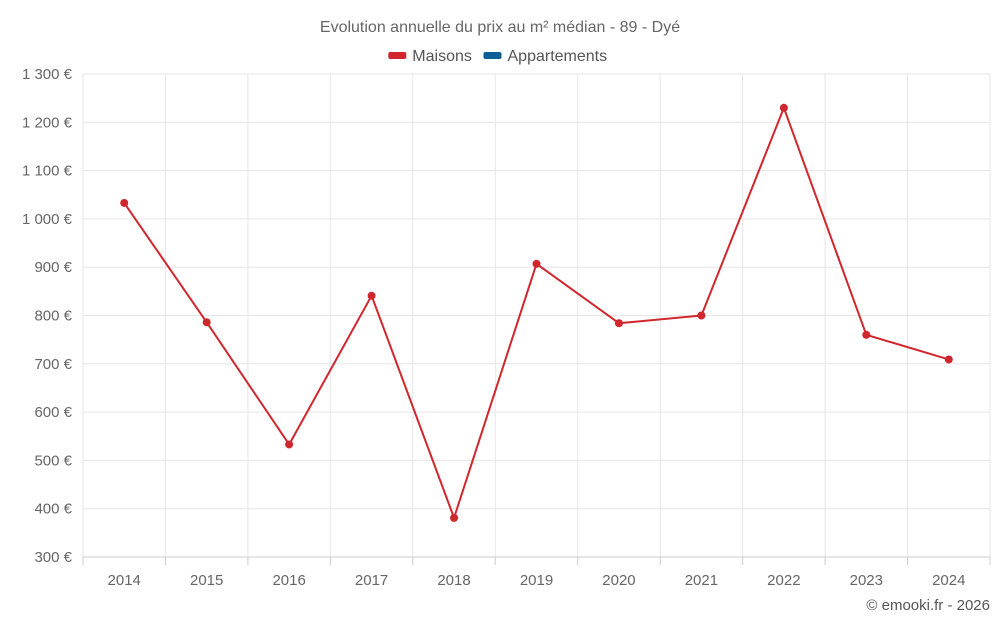 Image resolution: width=1000 pixels, height=625 pixels. I want to click on credit-text: © emooki.fr - 2026, so click(928, 605).